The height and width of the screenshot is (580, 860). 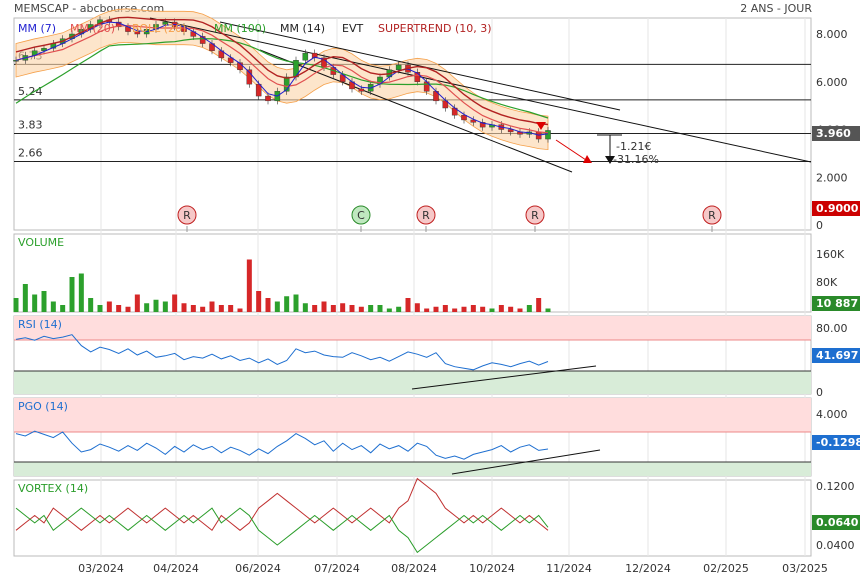 What do you see at coordinates (282, 352) in the screenshot?
I see `rsi-line` at bounding box center [282, 352].